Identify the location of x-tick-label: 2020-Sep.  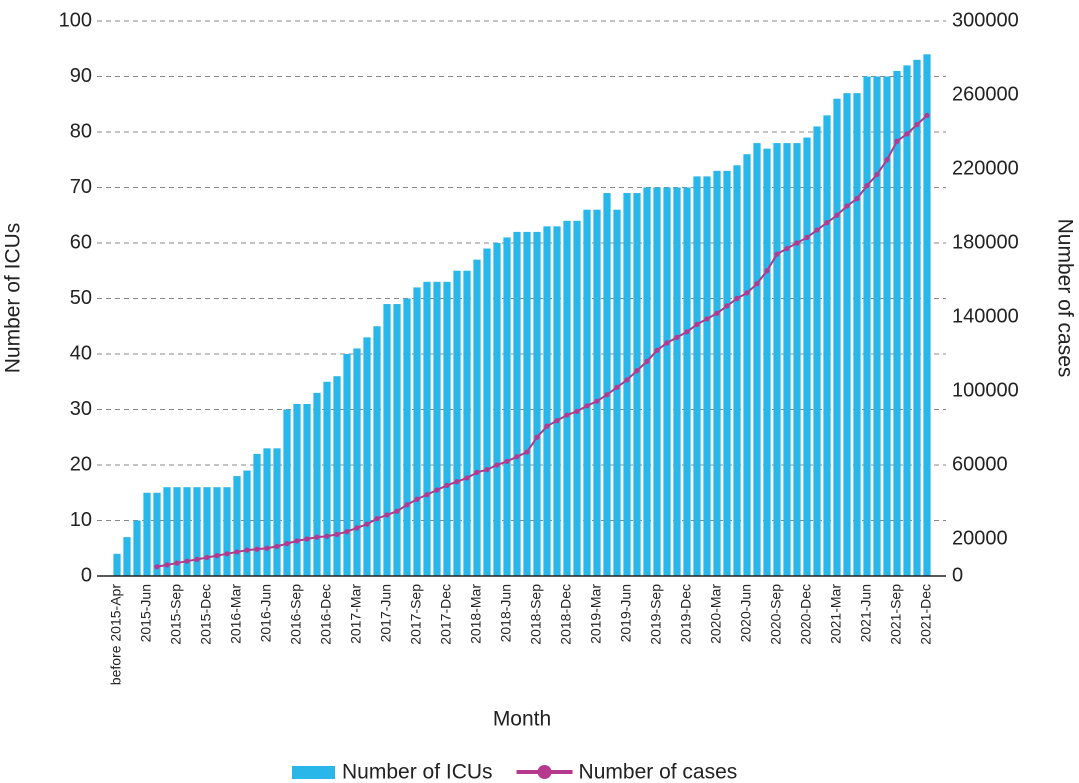
(776, 614).